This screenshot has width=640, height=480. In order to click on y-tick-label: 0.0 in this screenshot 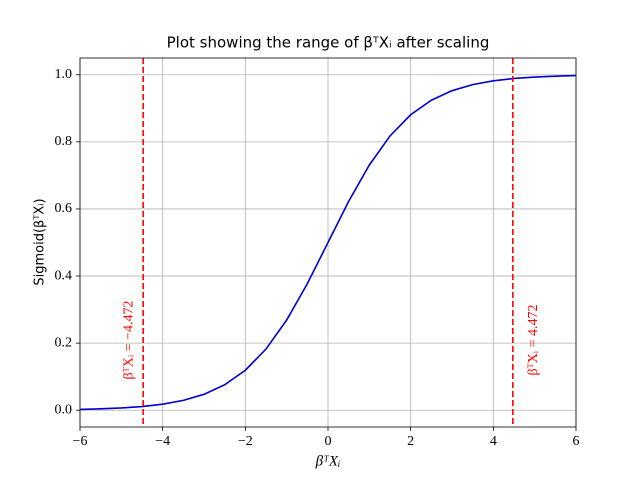, I will do `click(64, 409)`.